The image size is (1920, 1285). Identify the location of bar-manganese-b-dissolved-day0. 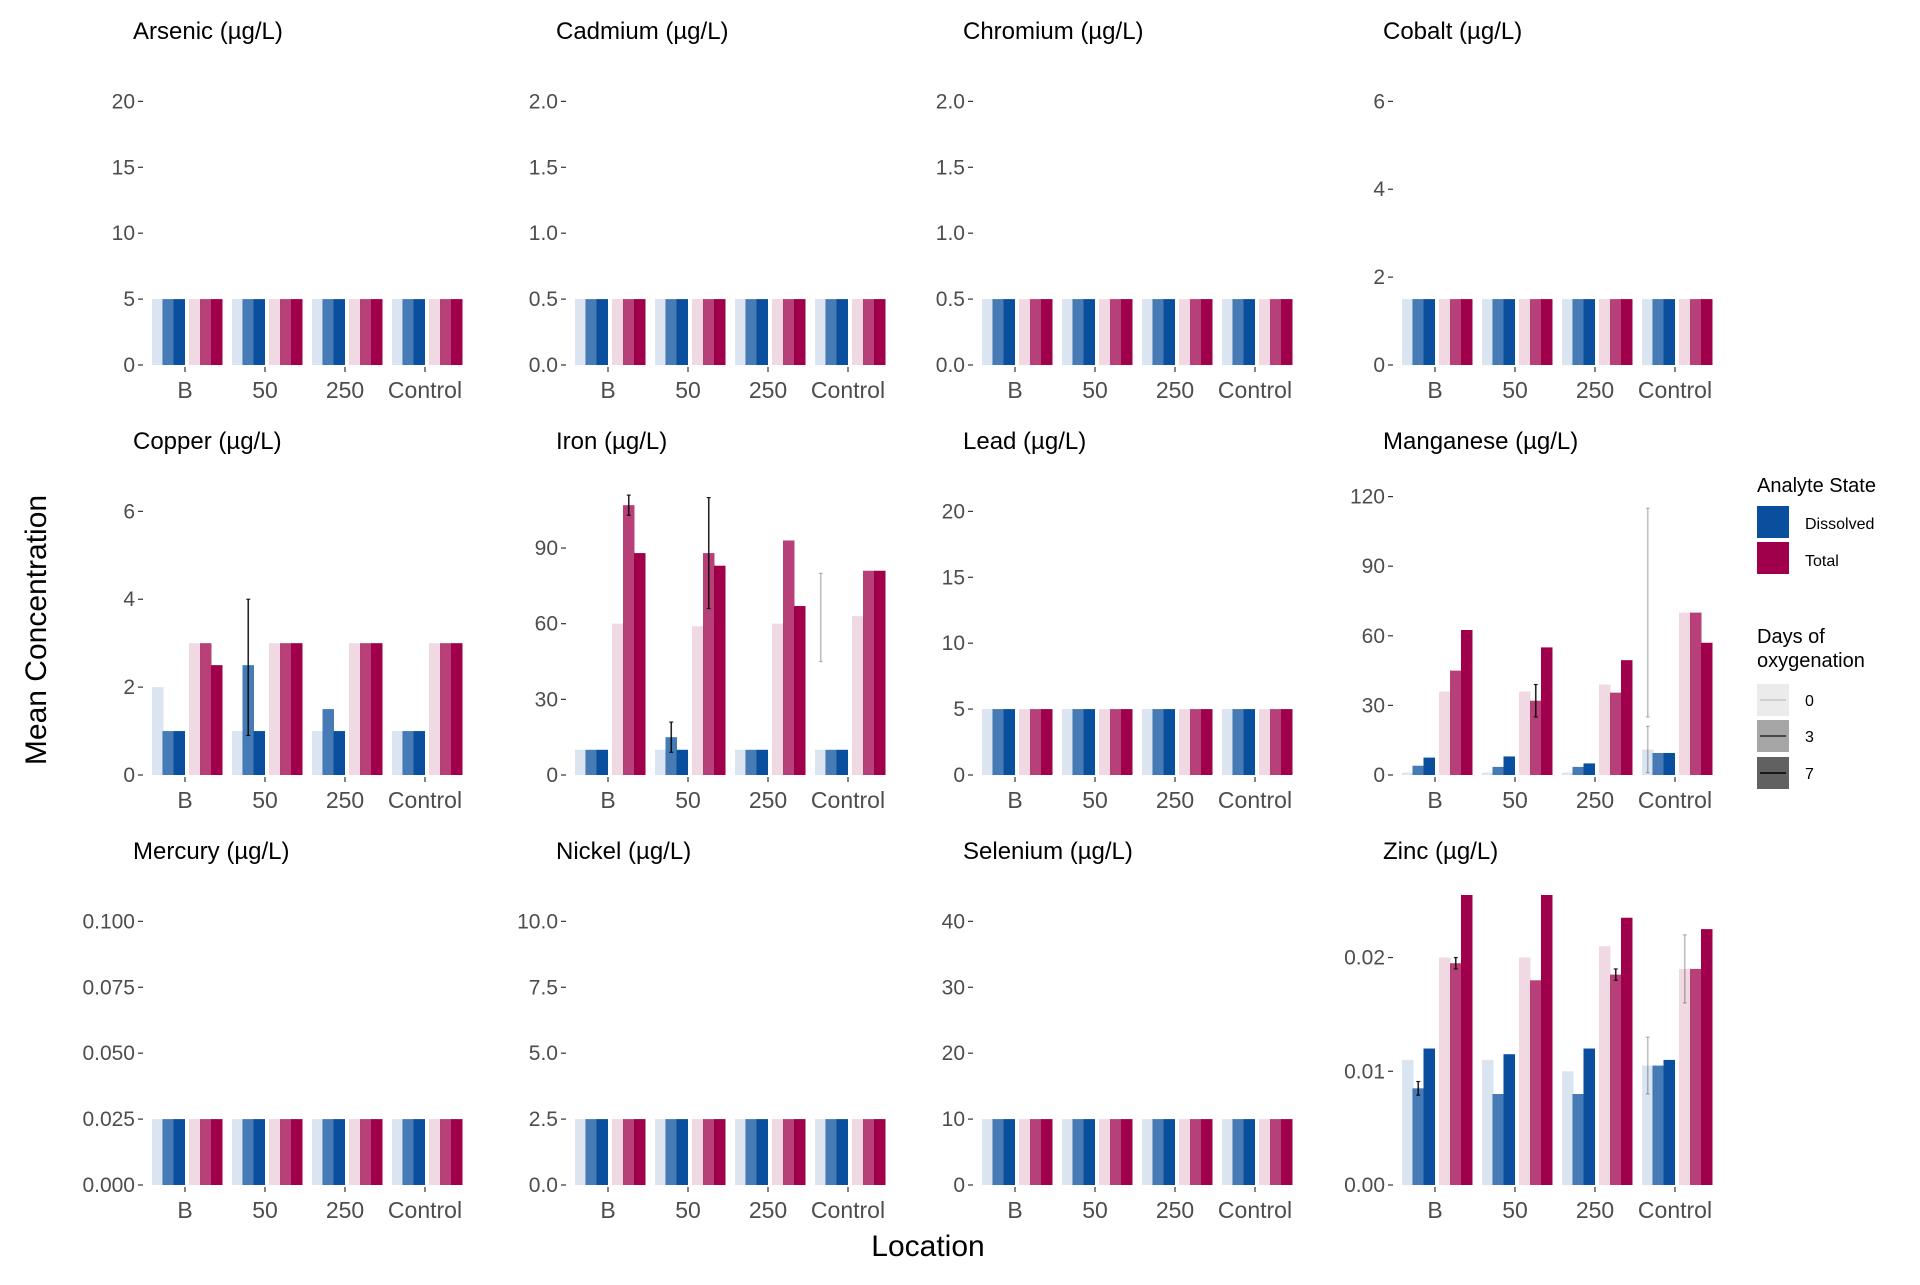
(1408, 773).